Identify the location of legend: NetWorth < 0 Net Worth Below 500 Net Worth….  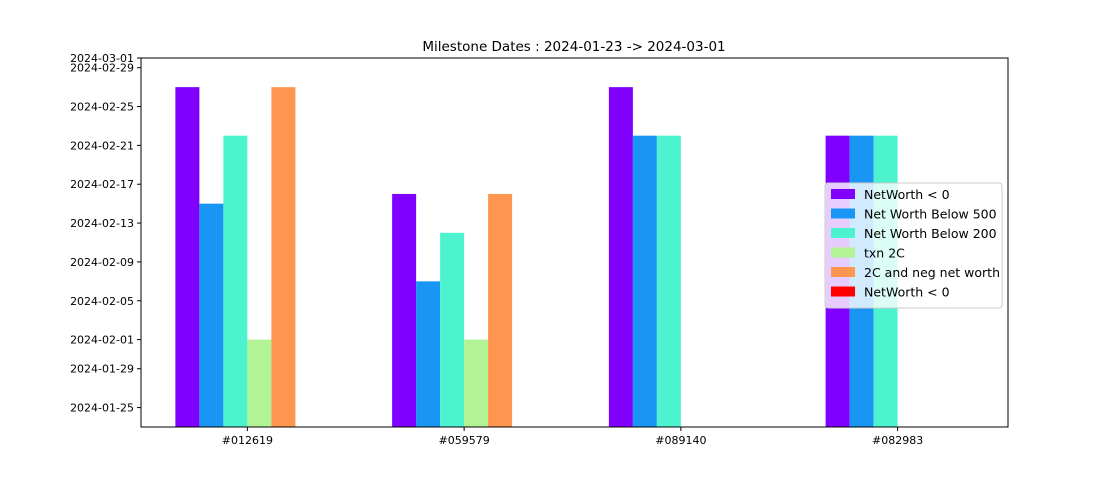
(913, 245).